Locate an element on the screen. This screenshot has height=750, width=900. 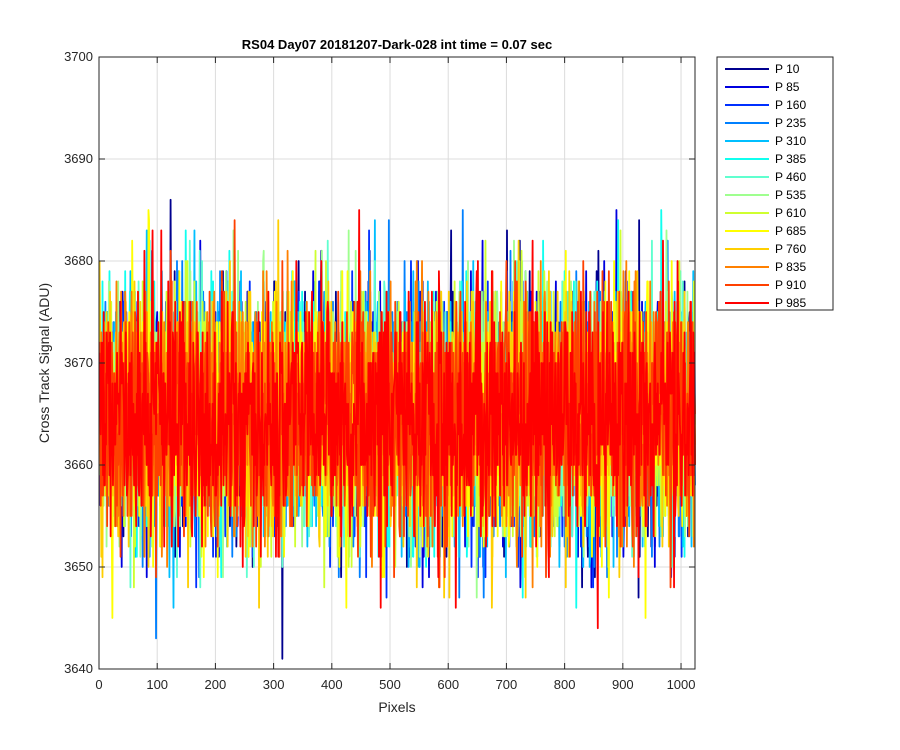
legend-label: P 760 is located at coordinates (790, 249).